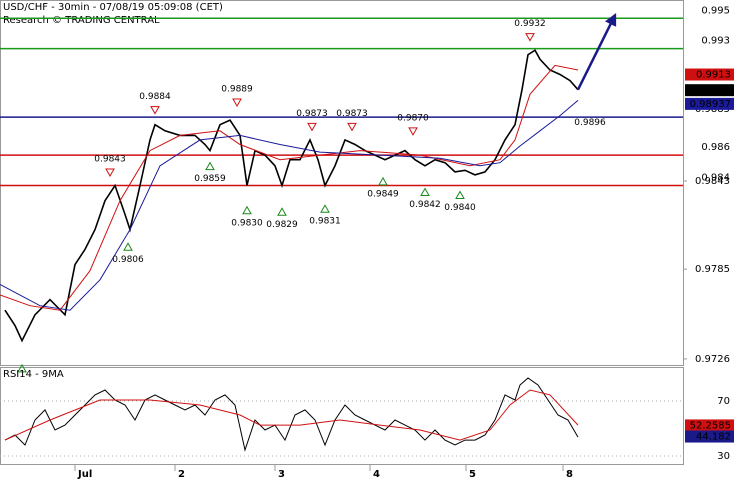 This screenshot has width=735, height=480. Describe the element at coordinates (723, 456) in the screenshot. I see `y-tick-label: 30` at that location.